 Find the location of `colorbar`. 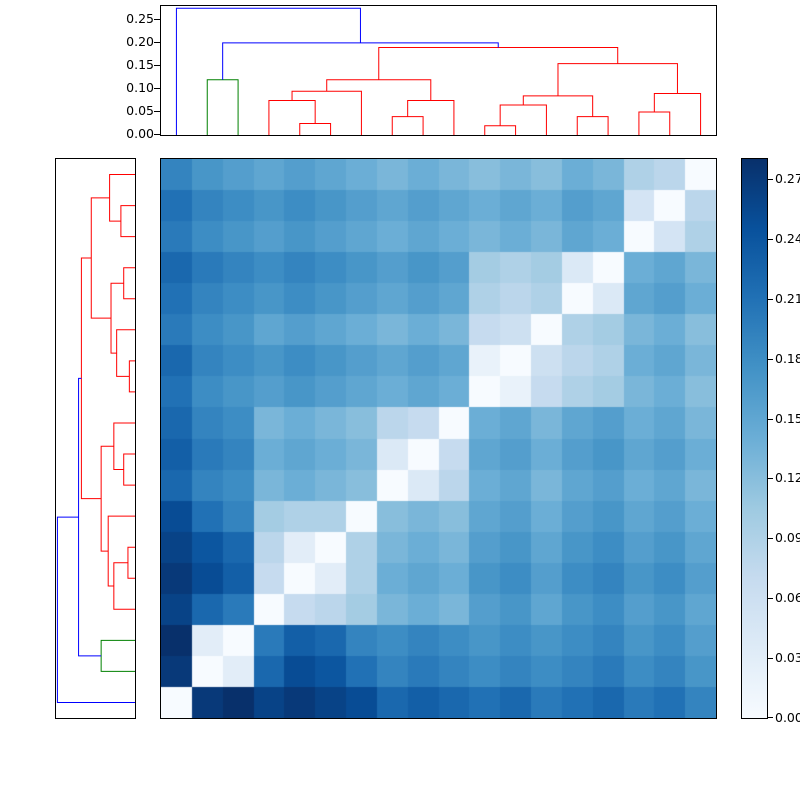

colorbar is located at coordinates (754, 438).